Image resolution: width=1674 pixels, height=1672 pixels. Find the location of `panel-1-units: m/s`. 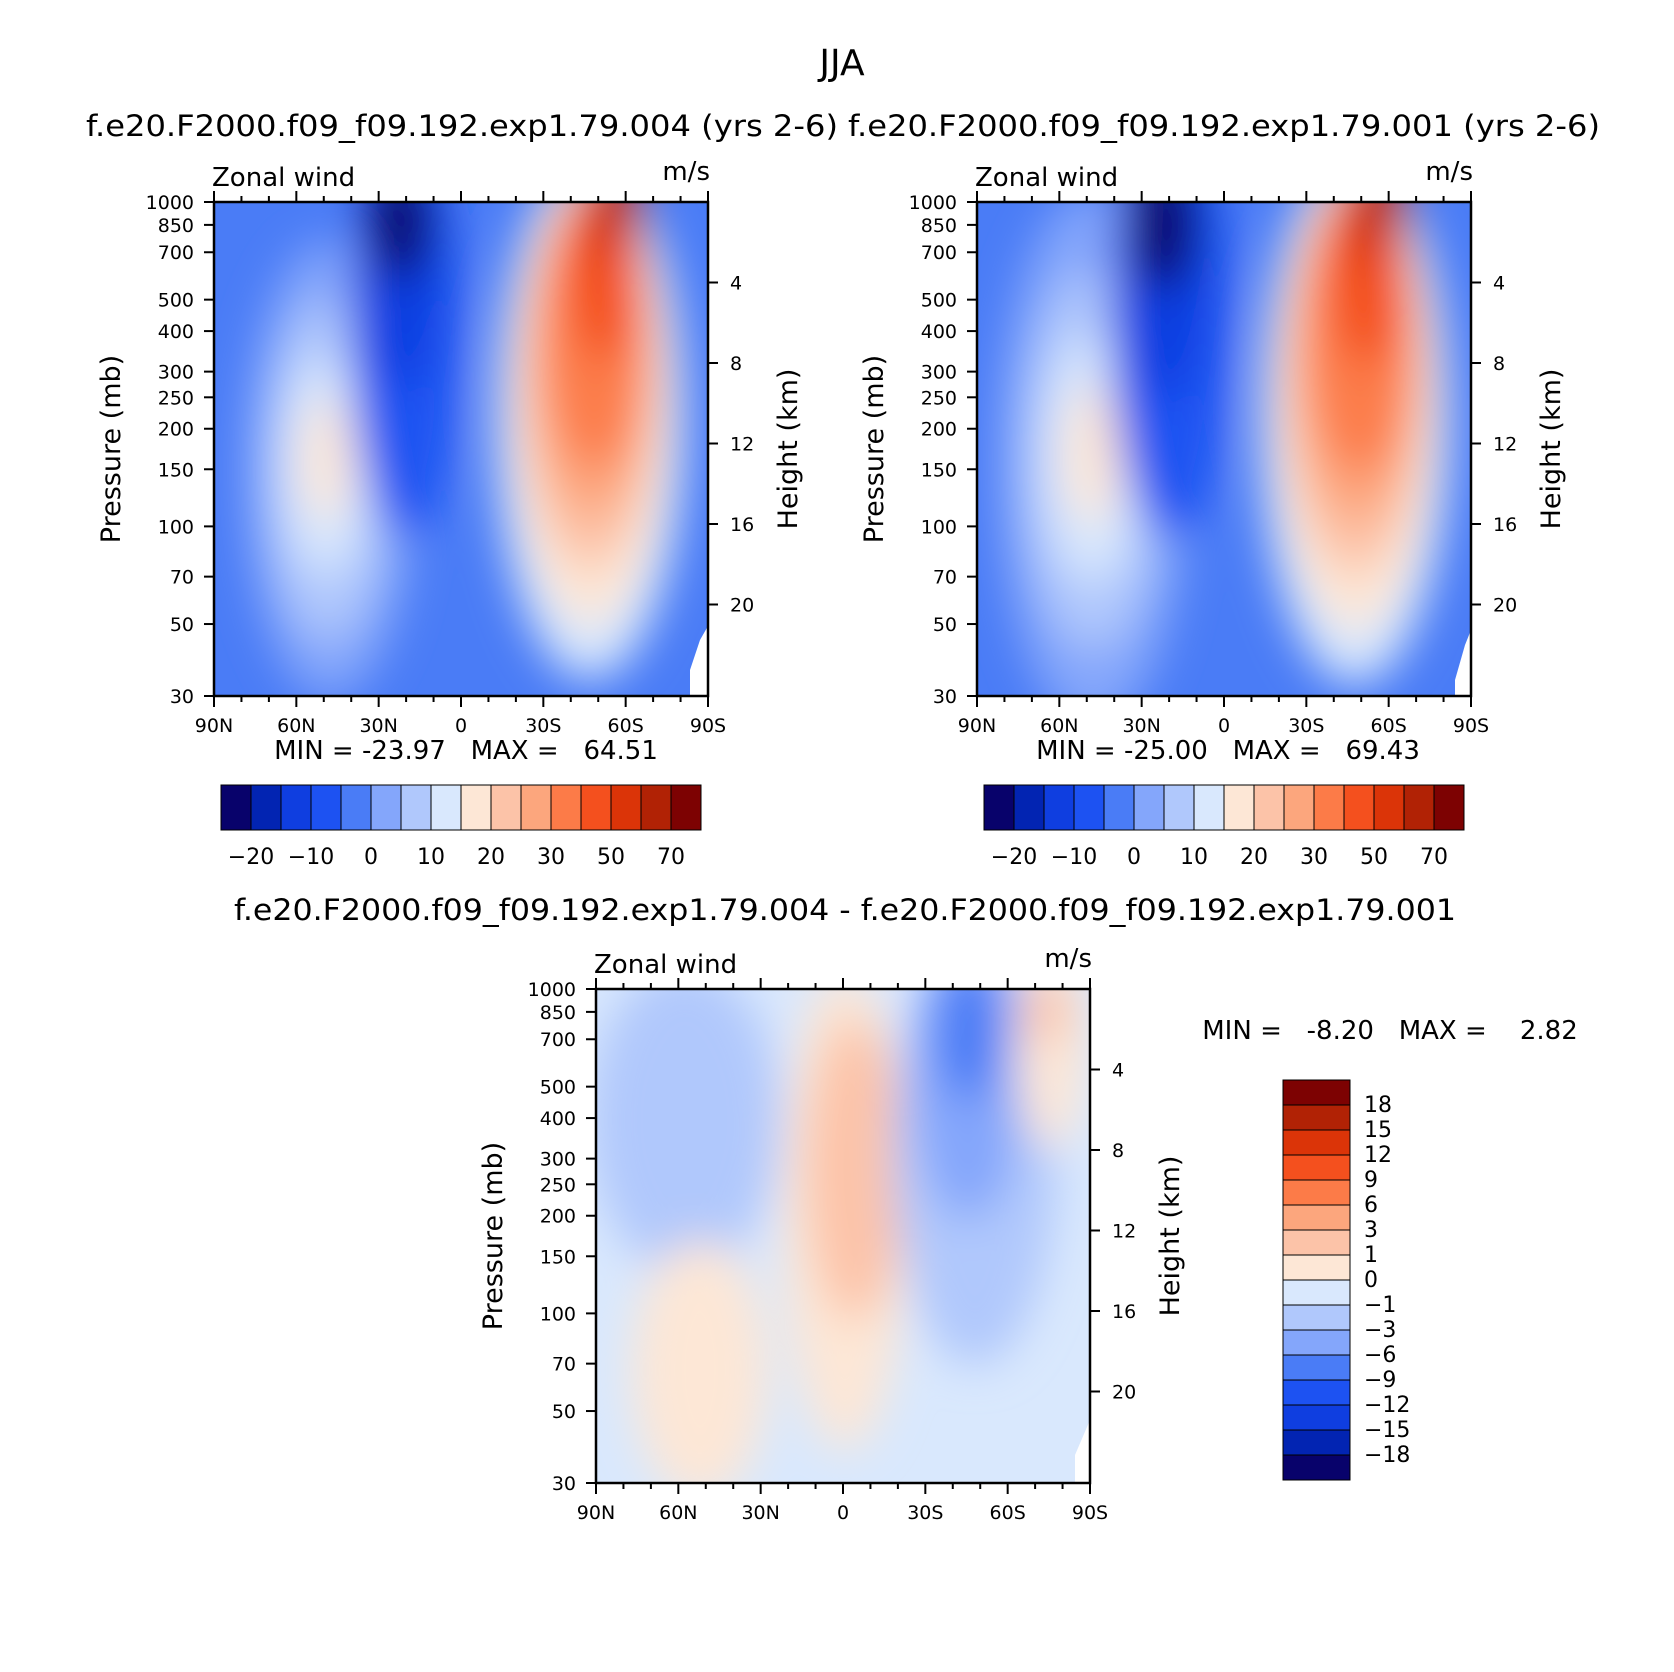

panel-1-units: m/s is located at coordinates (686, 172).